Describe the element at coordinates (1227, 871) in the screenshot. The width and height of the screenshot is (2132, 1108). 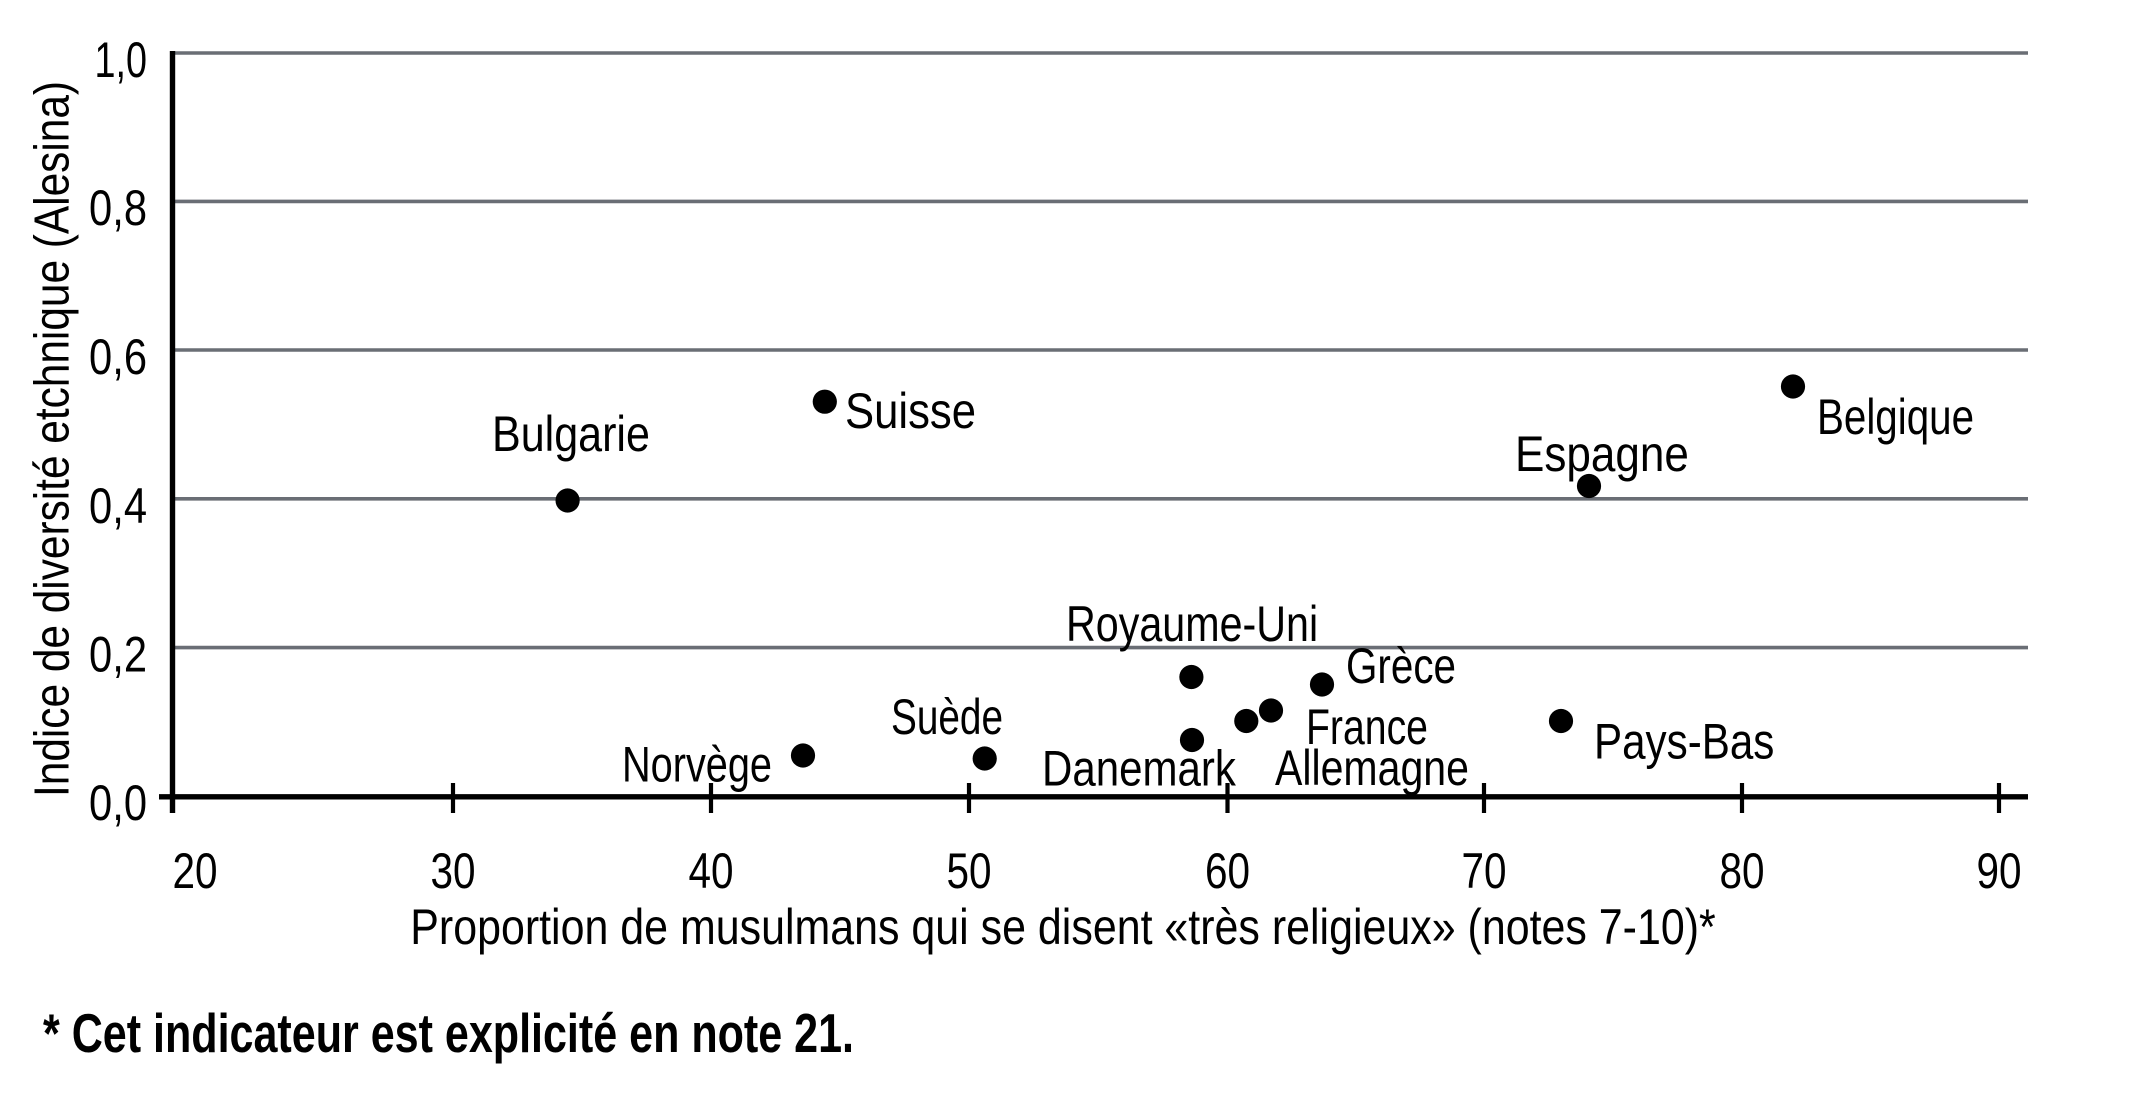
I see `svg-text: 60` at that location.